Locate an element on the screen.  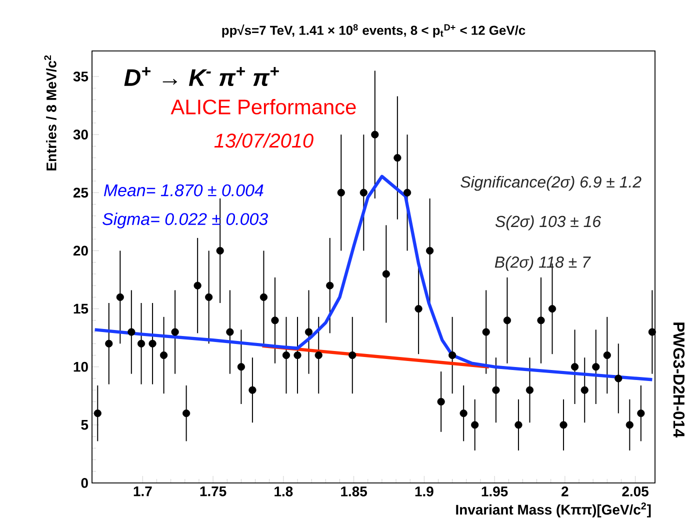
y-tick-label: 10 is located at coordinates (81, 367).